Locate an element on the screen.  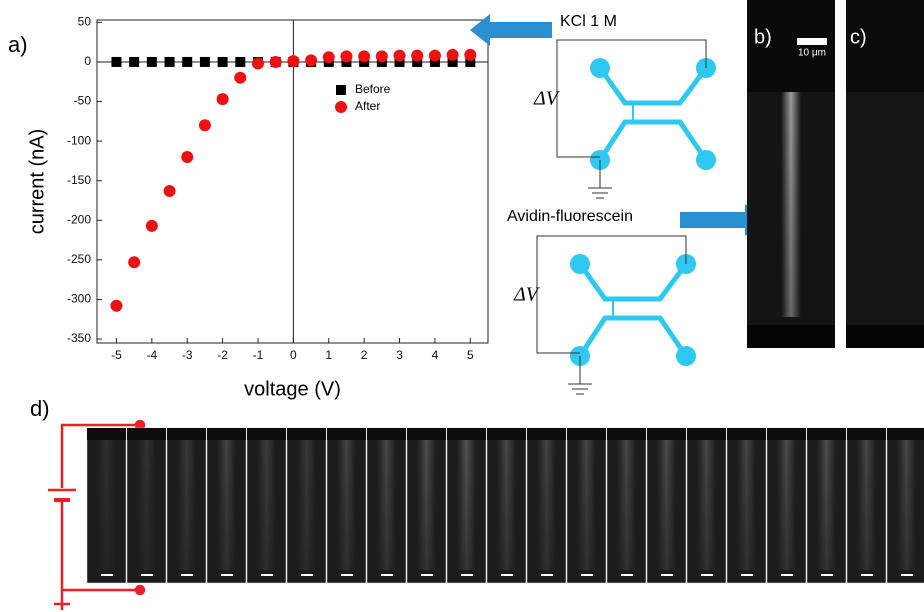
y-tick-label: -350 is located at coordinates (79, 338).